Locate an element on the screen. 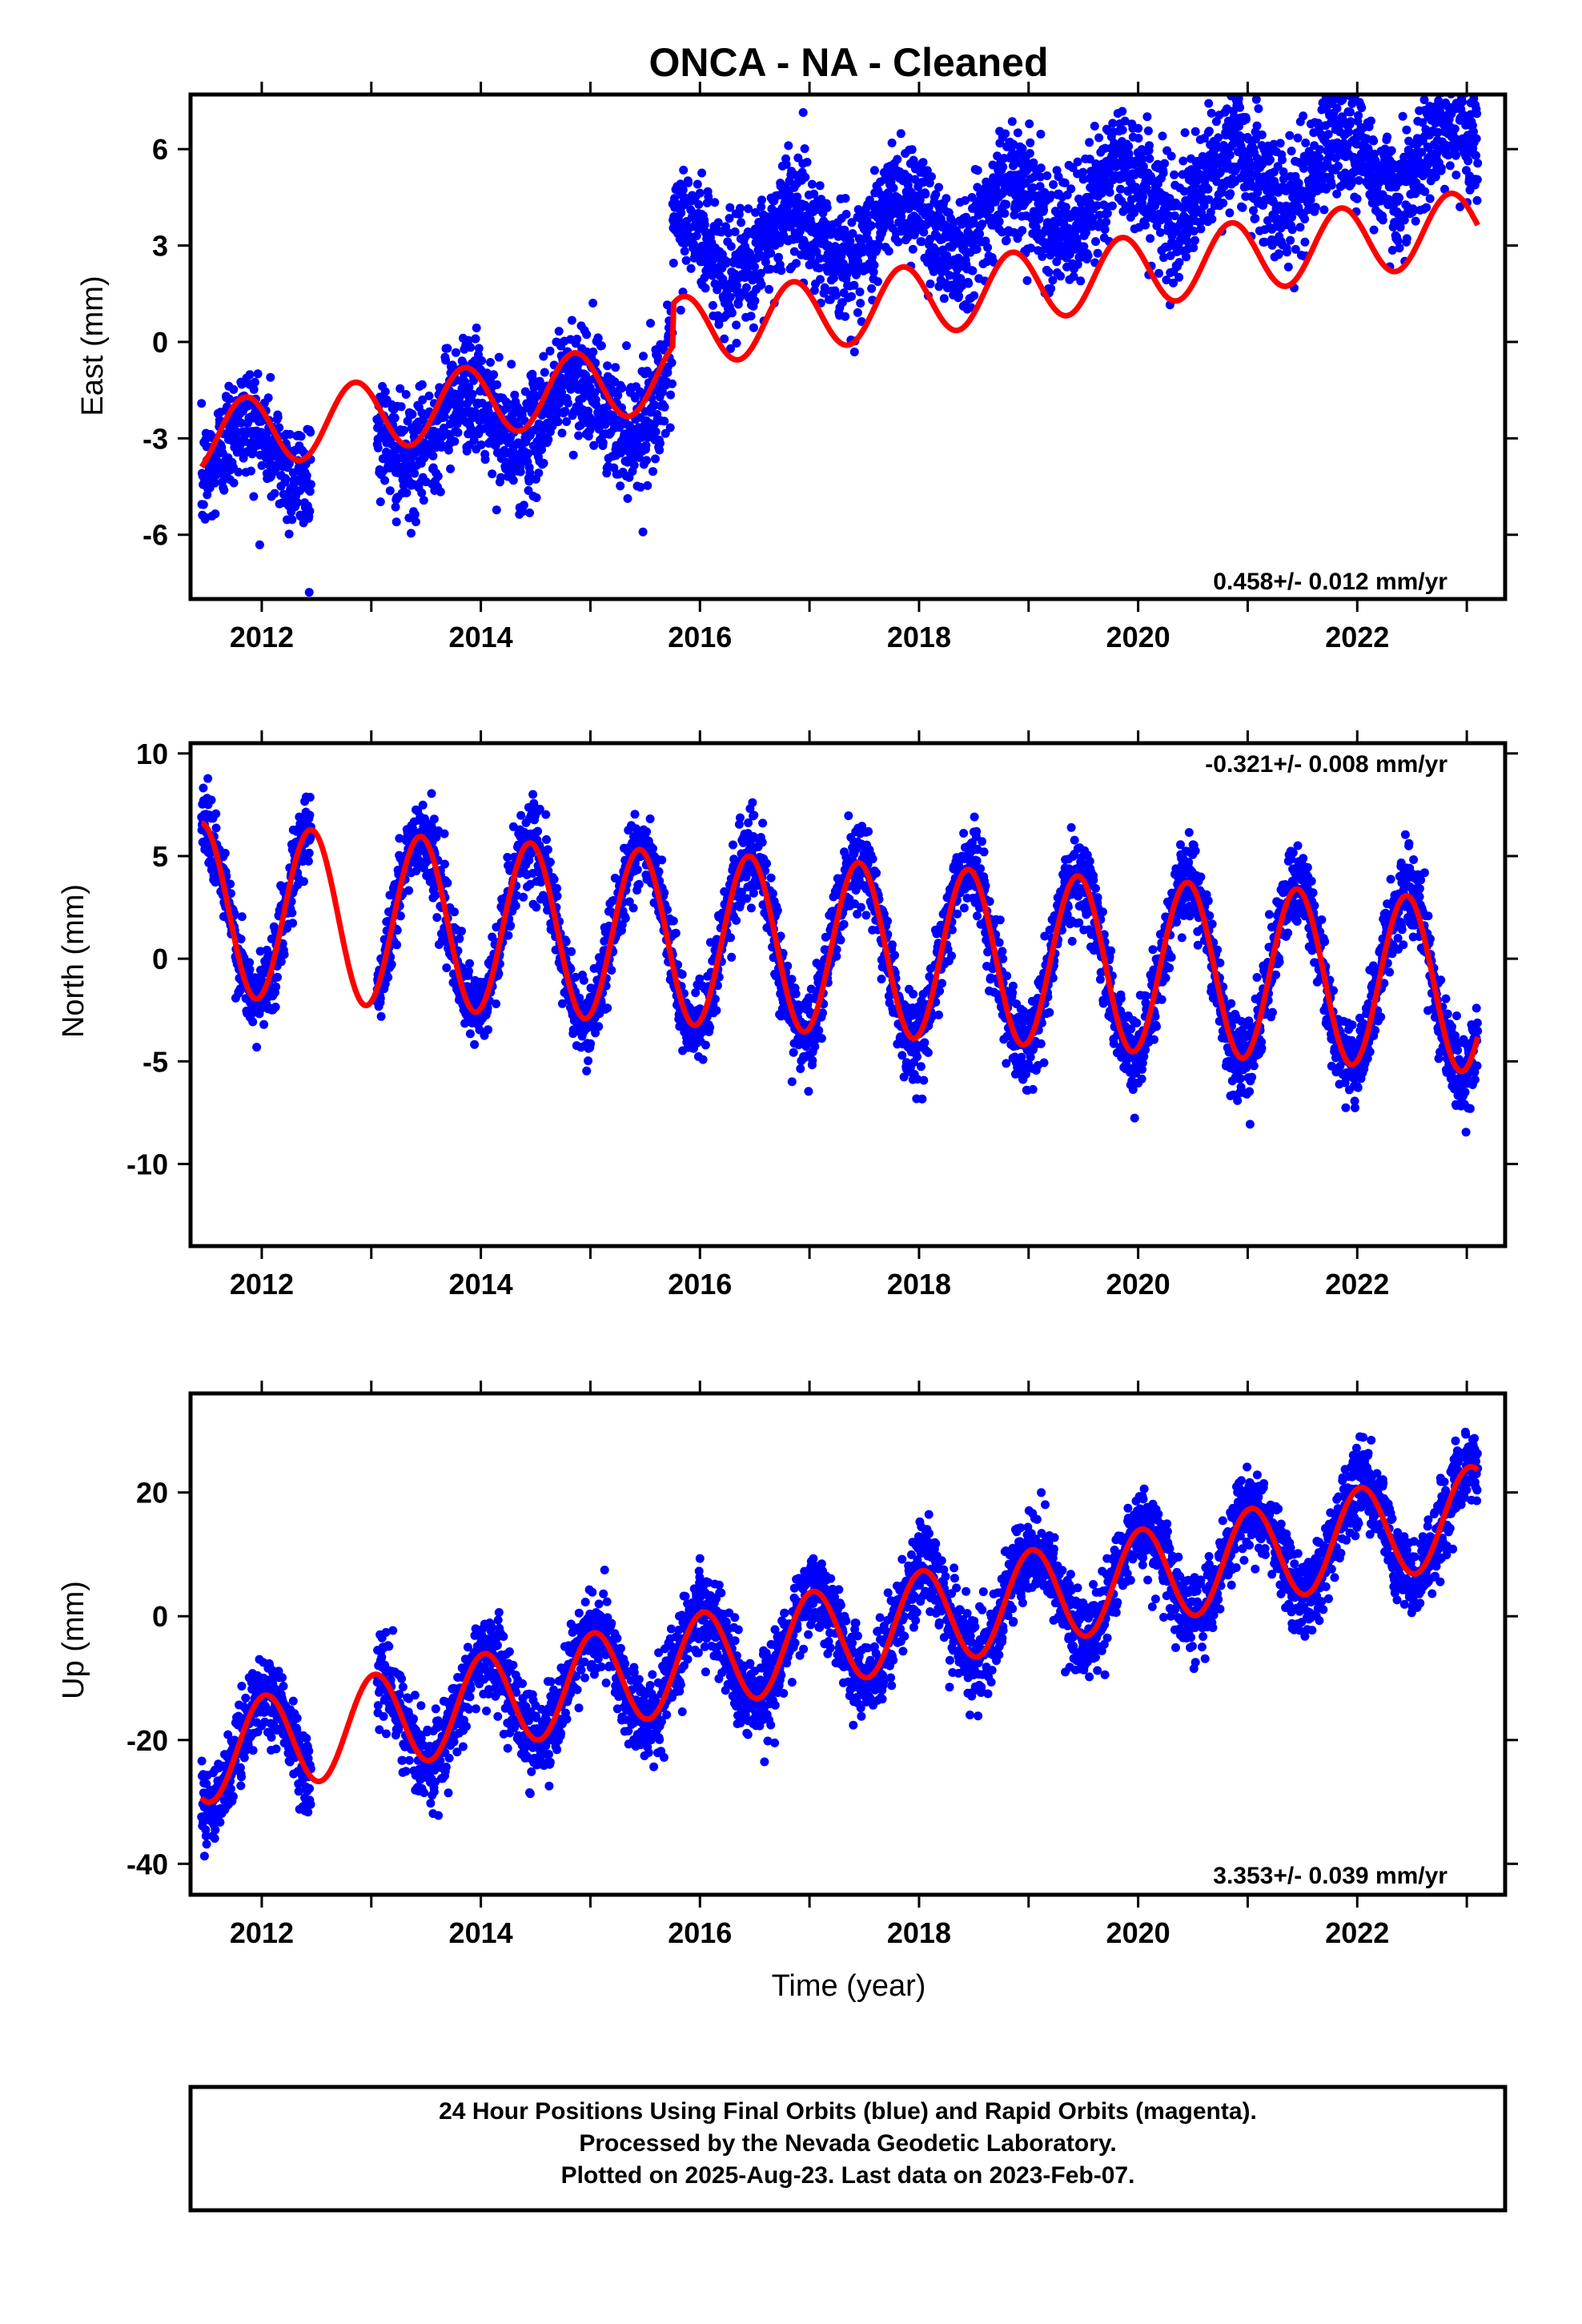 The width and height of the screenshot is (1582, 2324). east-model-line is located at coordinates (840, 329).